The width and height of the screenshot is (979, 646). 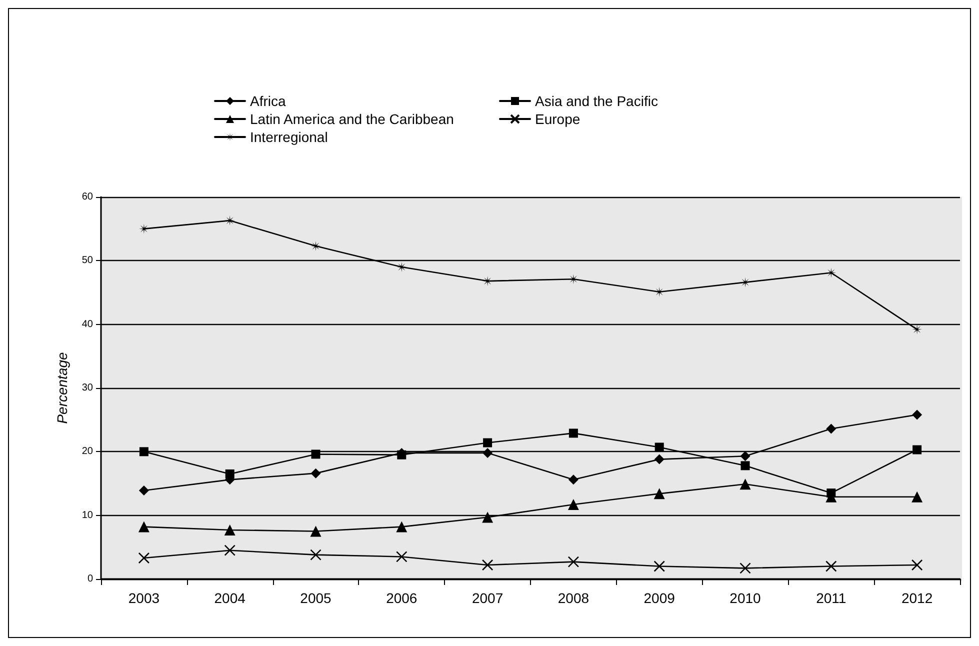 I want to click on x-tick-label: 2007, so click(x=488, y=598).